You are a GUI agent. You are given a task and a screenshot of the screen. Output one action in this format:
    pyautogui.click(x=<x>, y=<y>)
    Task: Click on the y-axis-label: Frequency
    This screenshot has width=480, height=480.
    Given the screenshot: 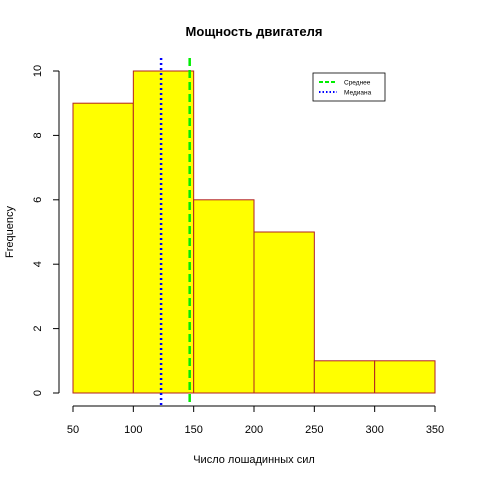 What is the action you would take?
    pyautogui.click(x=10, y=232)
    